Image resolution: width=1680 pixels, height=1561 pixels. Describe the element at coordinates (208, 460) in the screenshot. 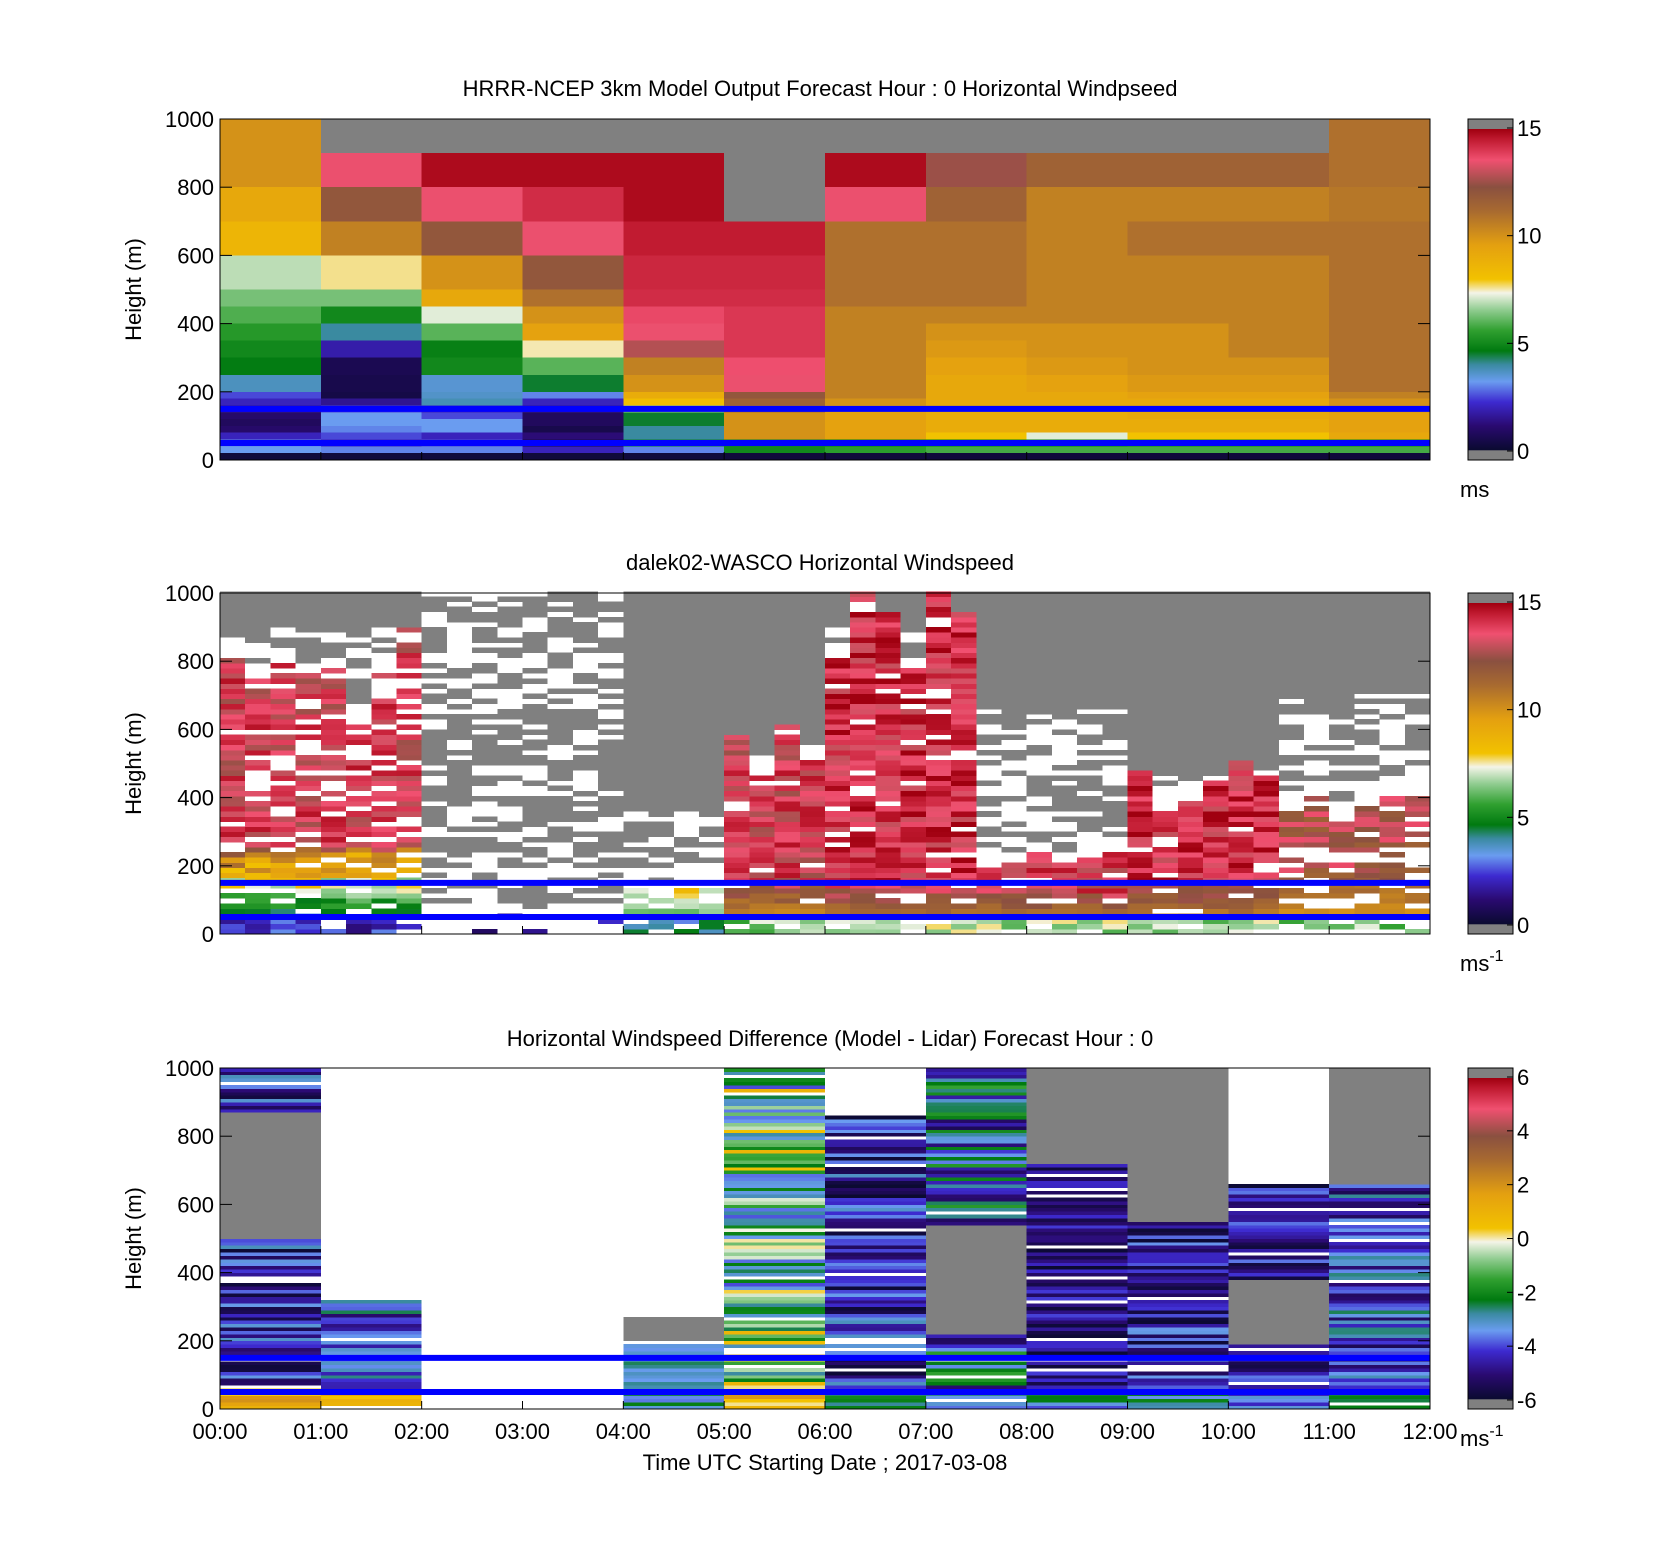

I see `y-tick-label: 0` at that location.